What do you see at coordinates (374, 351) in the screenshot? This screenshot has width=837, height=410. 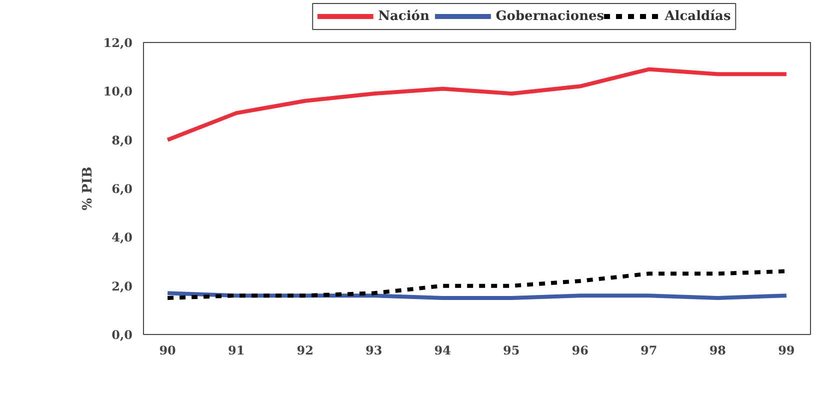 I see `x-tick-label: 93` at bounding box center [374, 351].